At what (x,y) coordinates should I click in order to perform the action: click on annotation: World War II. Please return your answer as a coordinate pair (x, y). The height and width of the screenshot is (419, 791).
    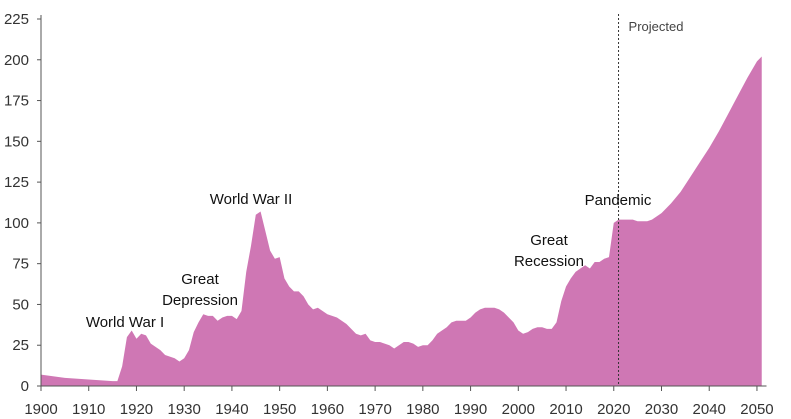
    Looking at the image, I should click on (251, 199).